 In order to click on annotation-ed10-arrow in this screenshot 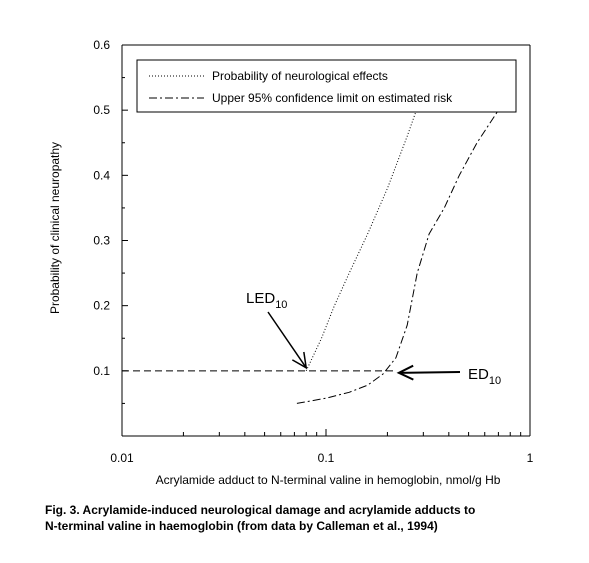, I will do `click(428, 372)`.